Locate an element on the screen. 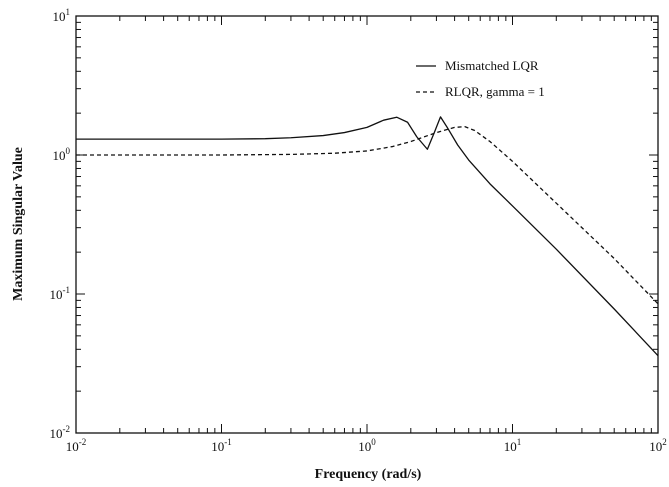  x-tick-label: 10¹ is located at coordinates (513, 445).